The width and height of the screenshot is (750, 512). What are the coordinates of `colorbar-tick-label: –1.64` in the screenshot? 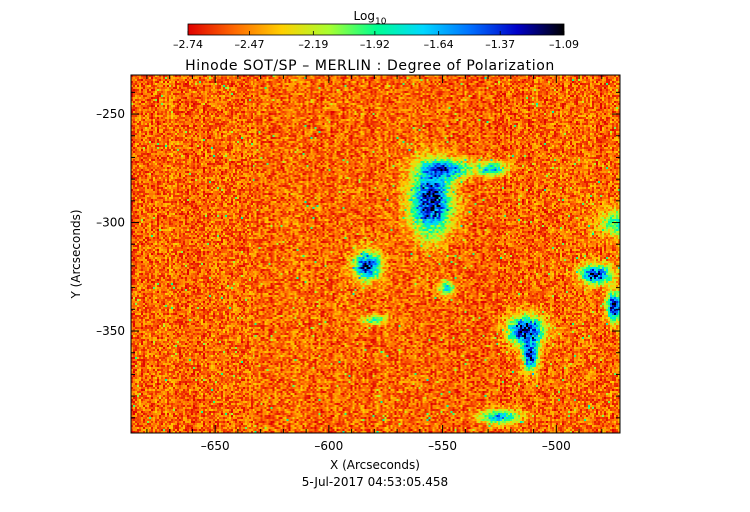 It's located at (439, 44).